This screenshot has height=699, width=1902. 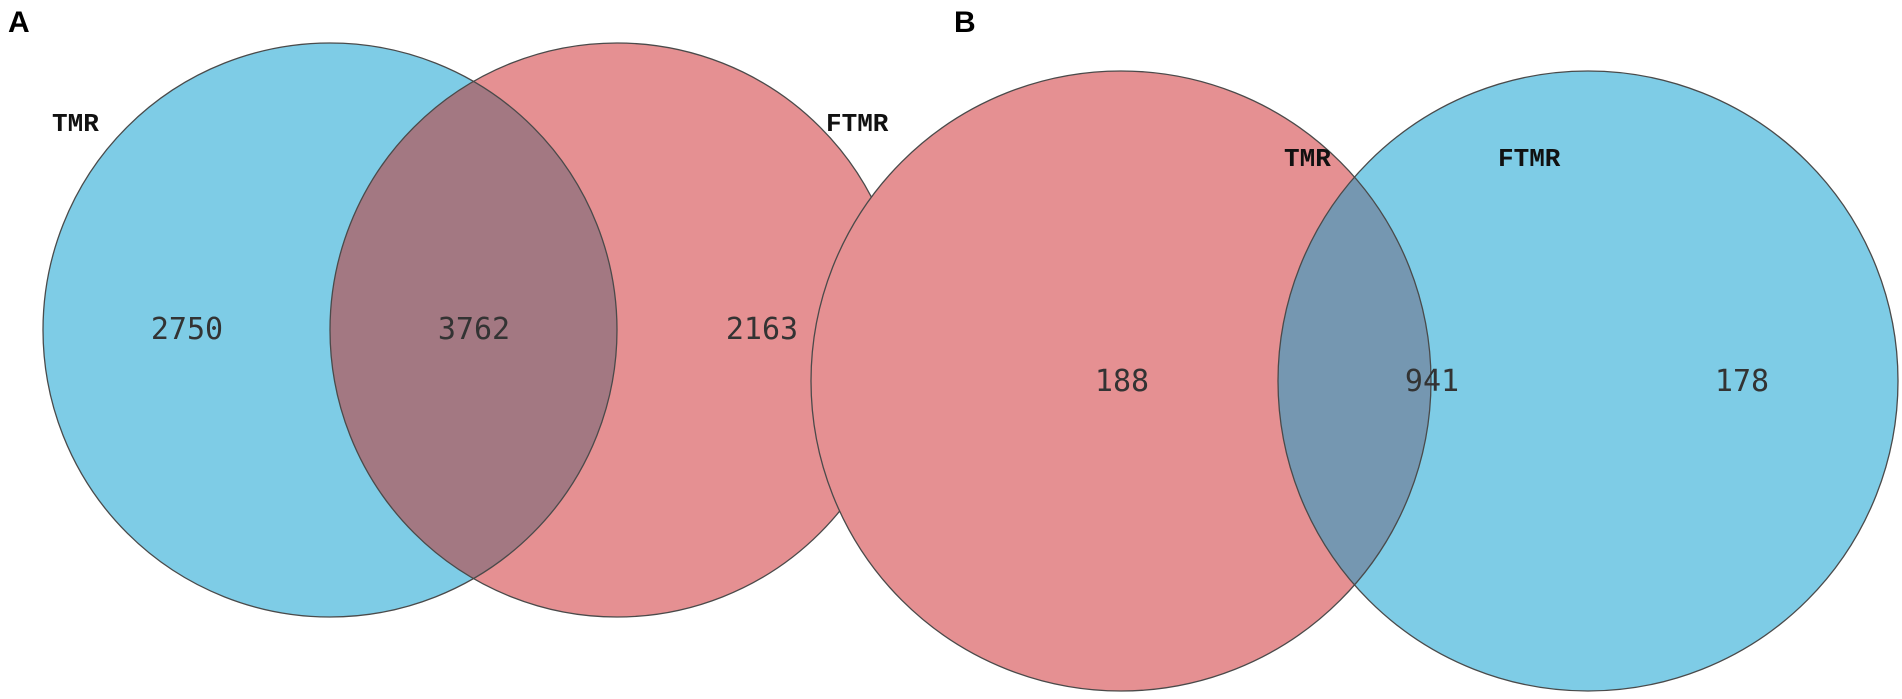 What do you see at coordinates (1742, 381) in the screenshot?
I see `count-ftmr-only: 178` at bounding box center [1742, 381].